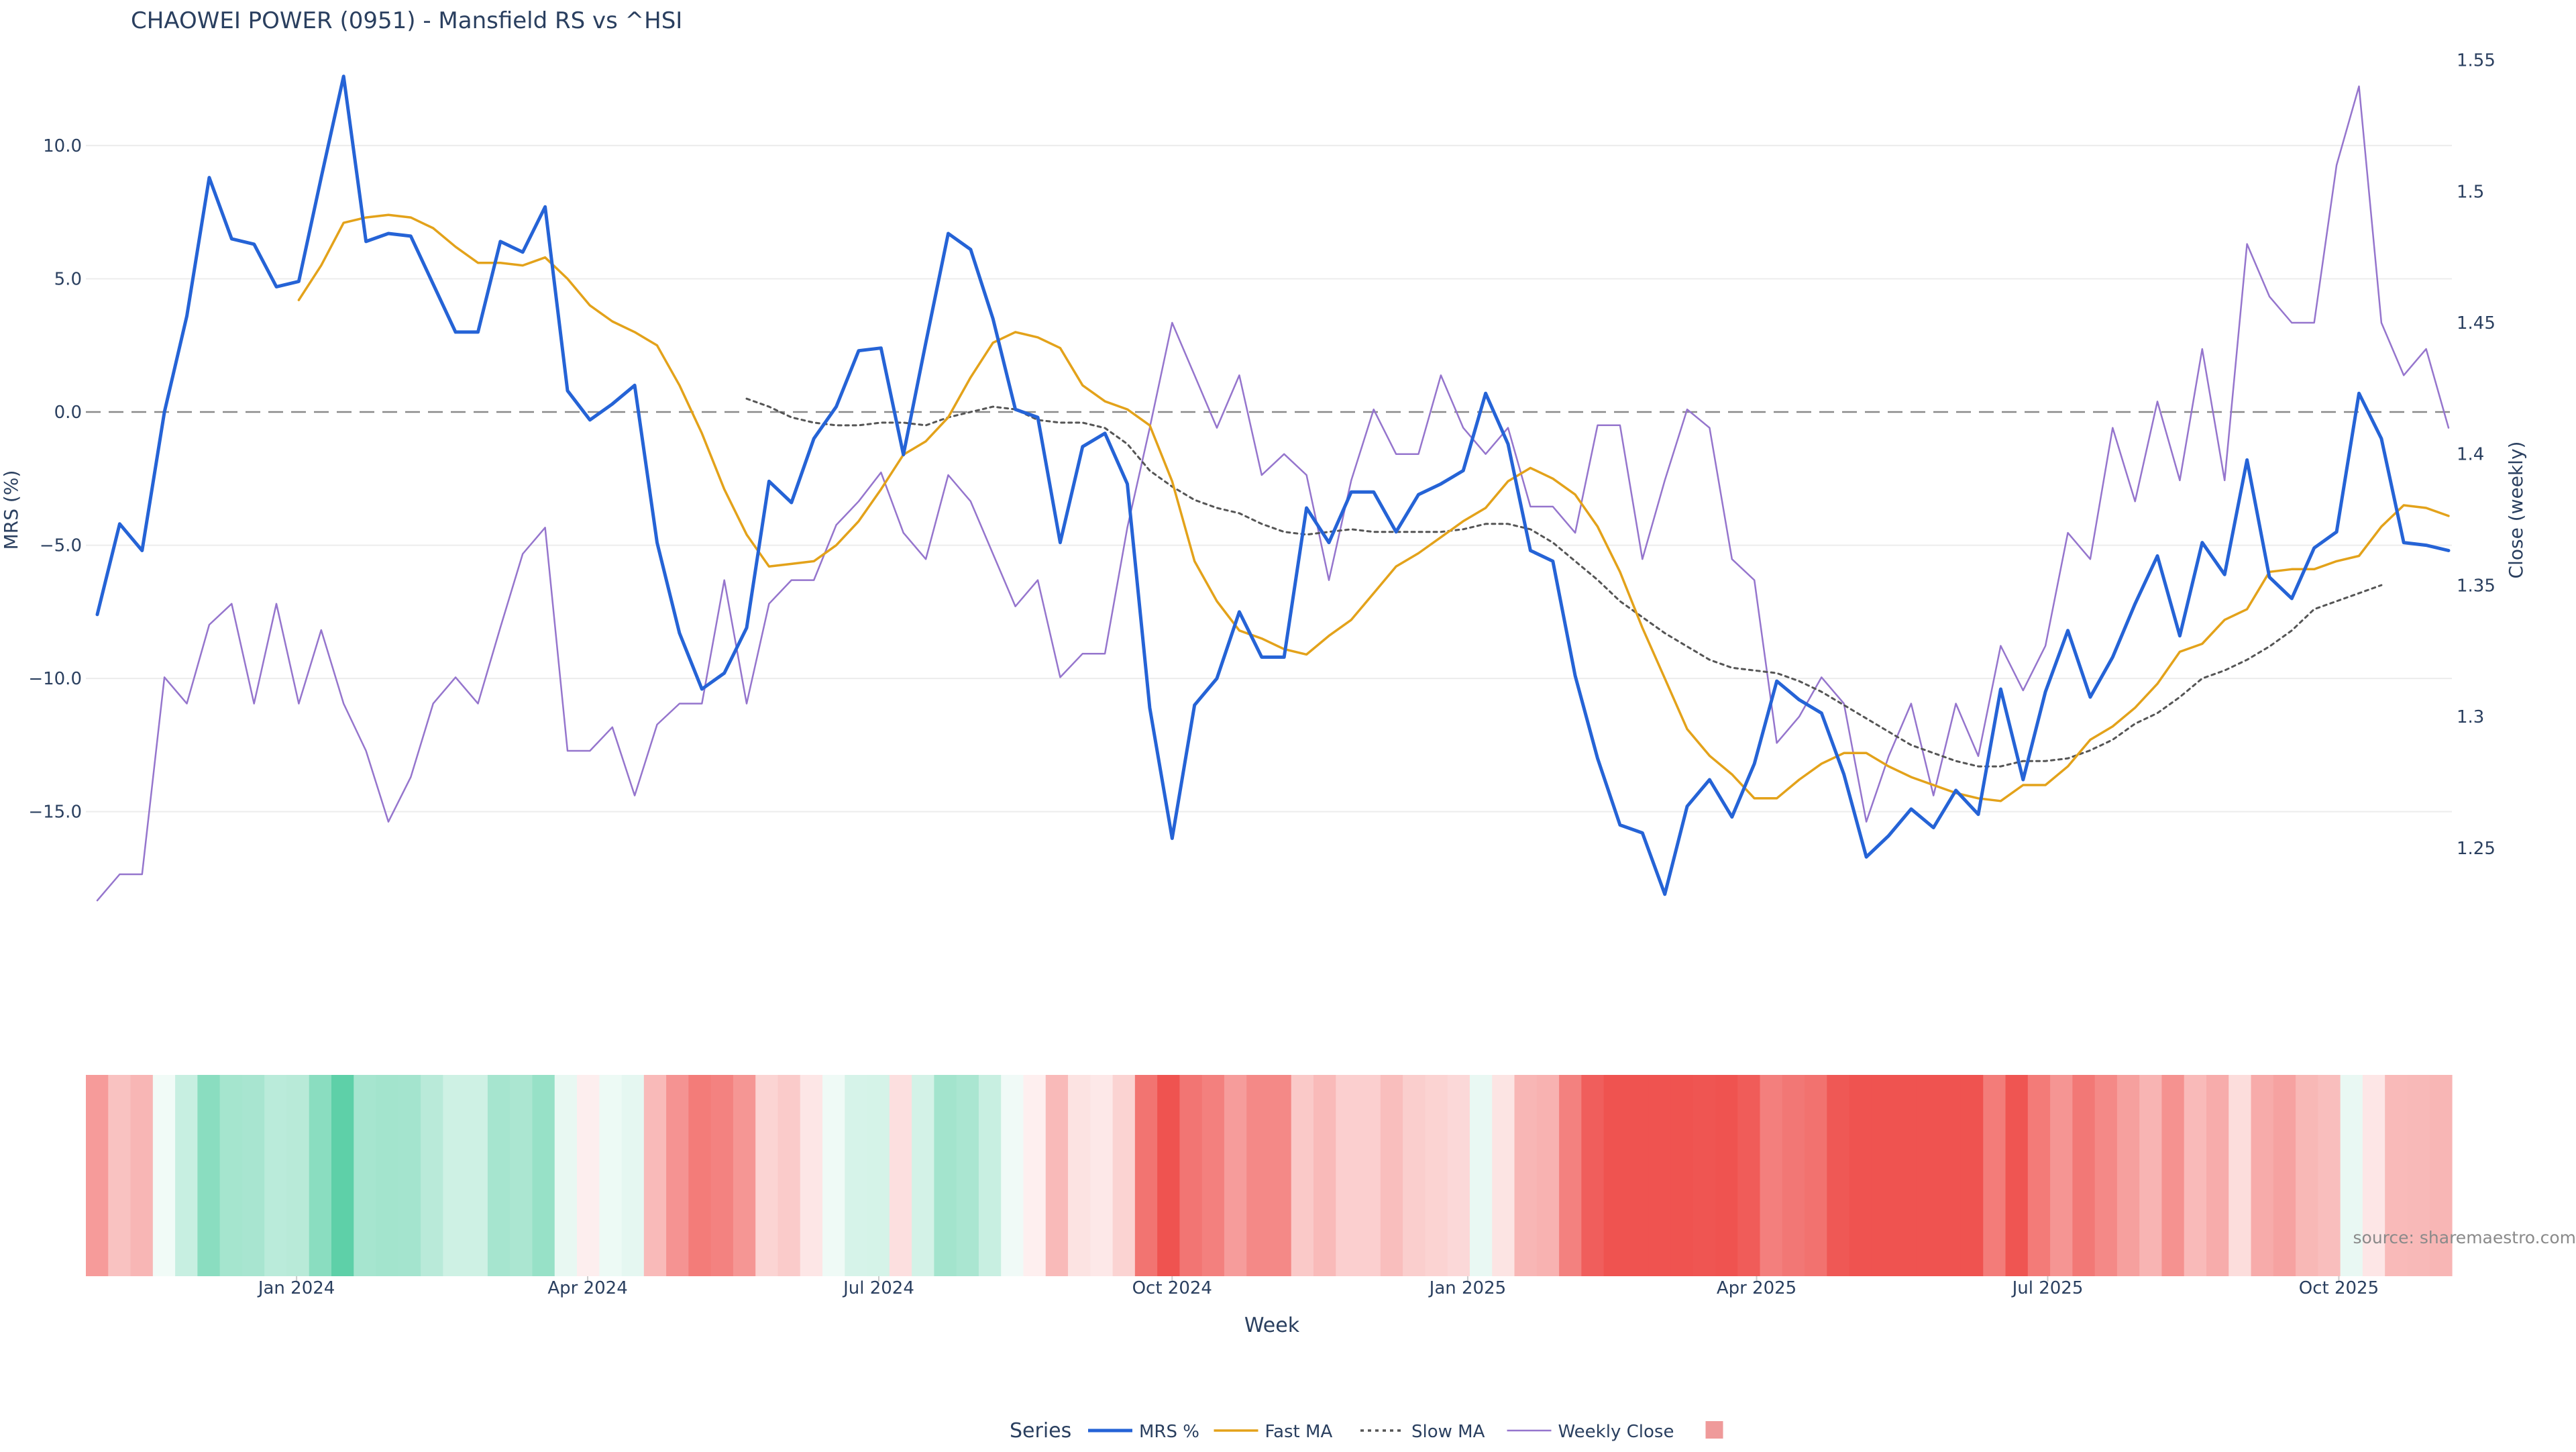 This screenshot has height=1452, width=2576. What do you see at coordinates (587, 1288) in the screenshot?
I see `x-tick-label: Apr 2024` at bounding box center [587, 1288].